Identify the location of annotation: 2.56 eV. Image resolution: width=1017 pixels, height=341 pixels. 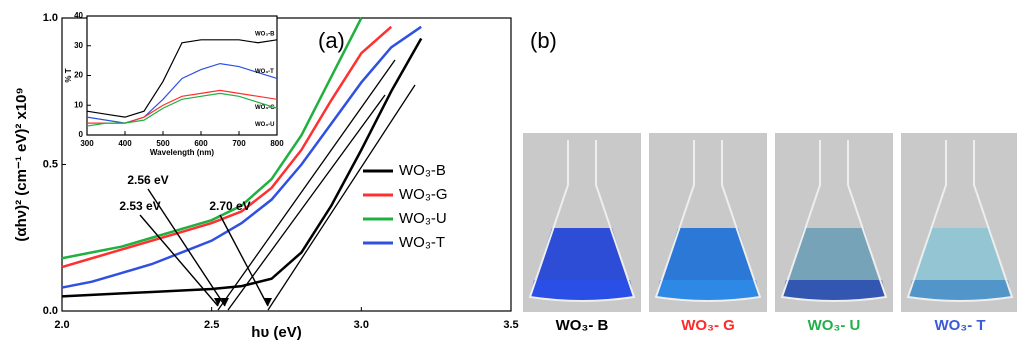
(147, 180).